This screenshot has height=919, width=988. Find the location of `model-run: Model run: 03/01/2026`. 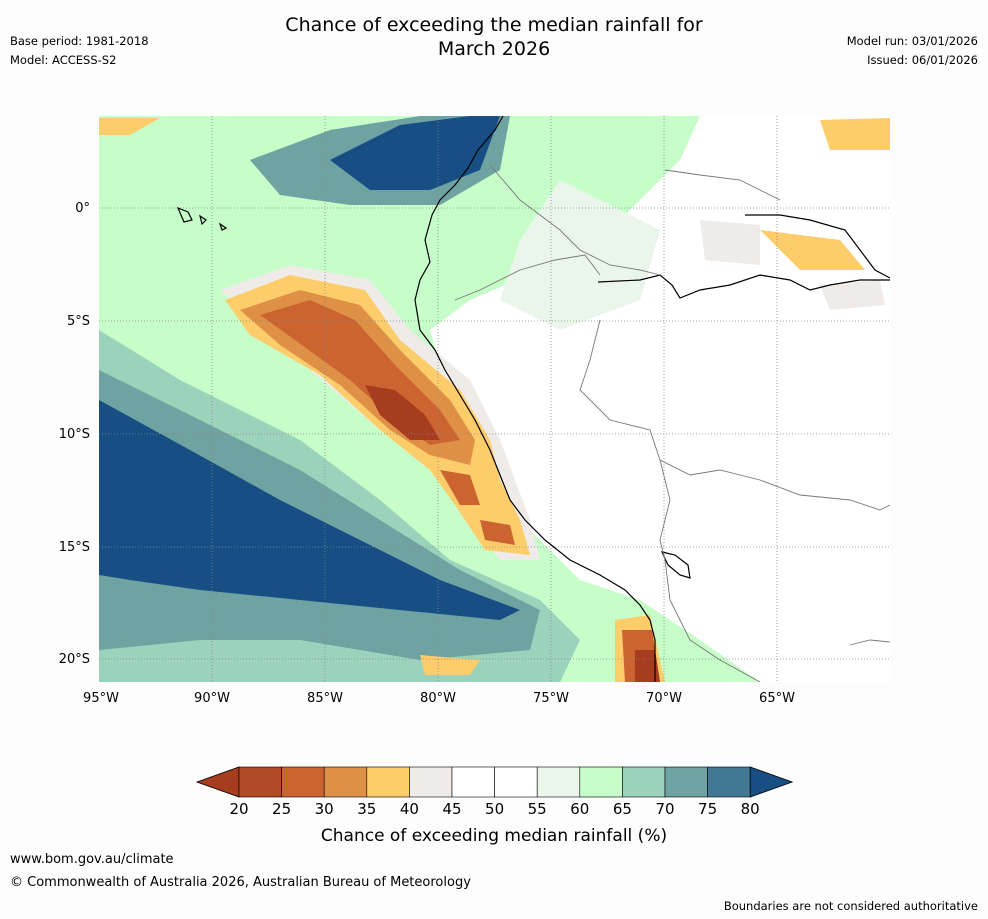

model-run: Model run: 03/01/2026 is located at coordinates (912, 41).